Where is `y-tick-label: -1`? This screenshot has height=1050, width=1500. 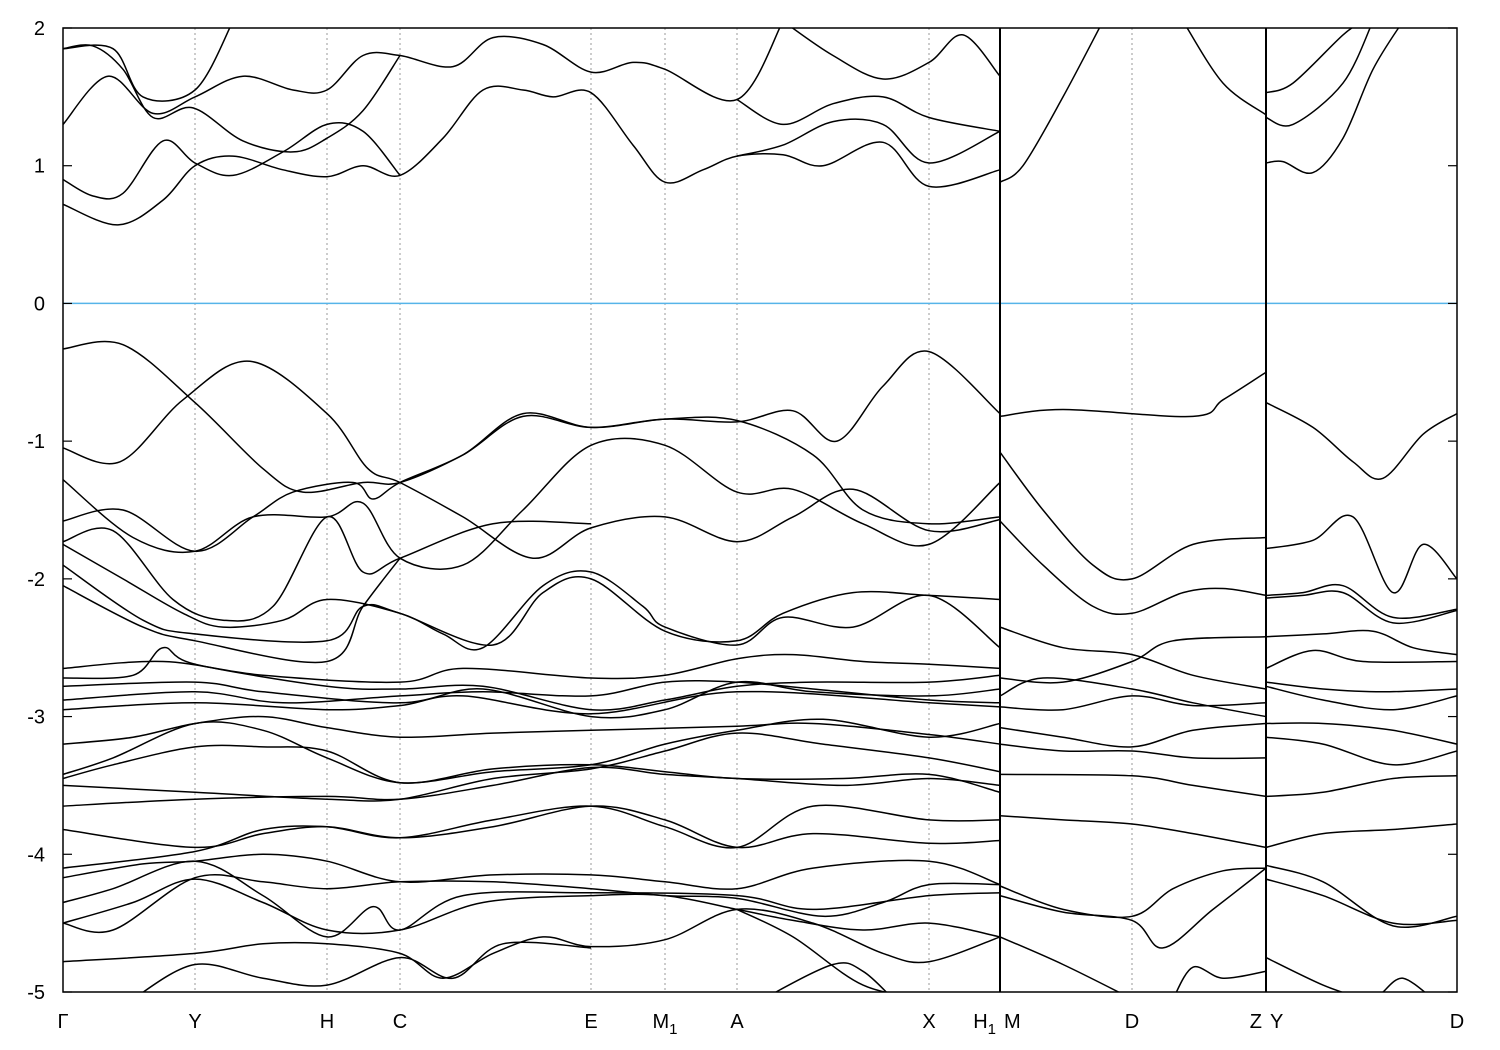 y-tick-label: -1 is located at coordinates (36, 442).